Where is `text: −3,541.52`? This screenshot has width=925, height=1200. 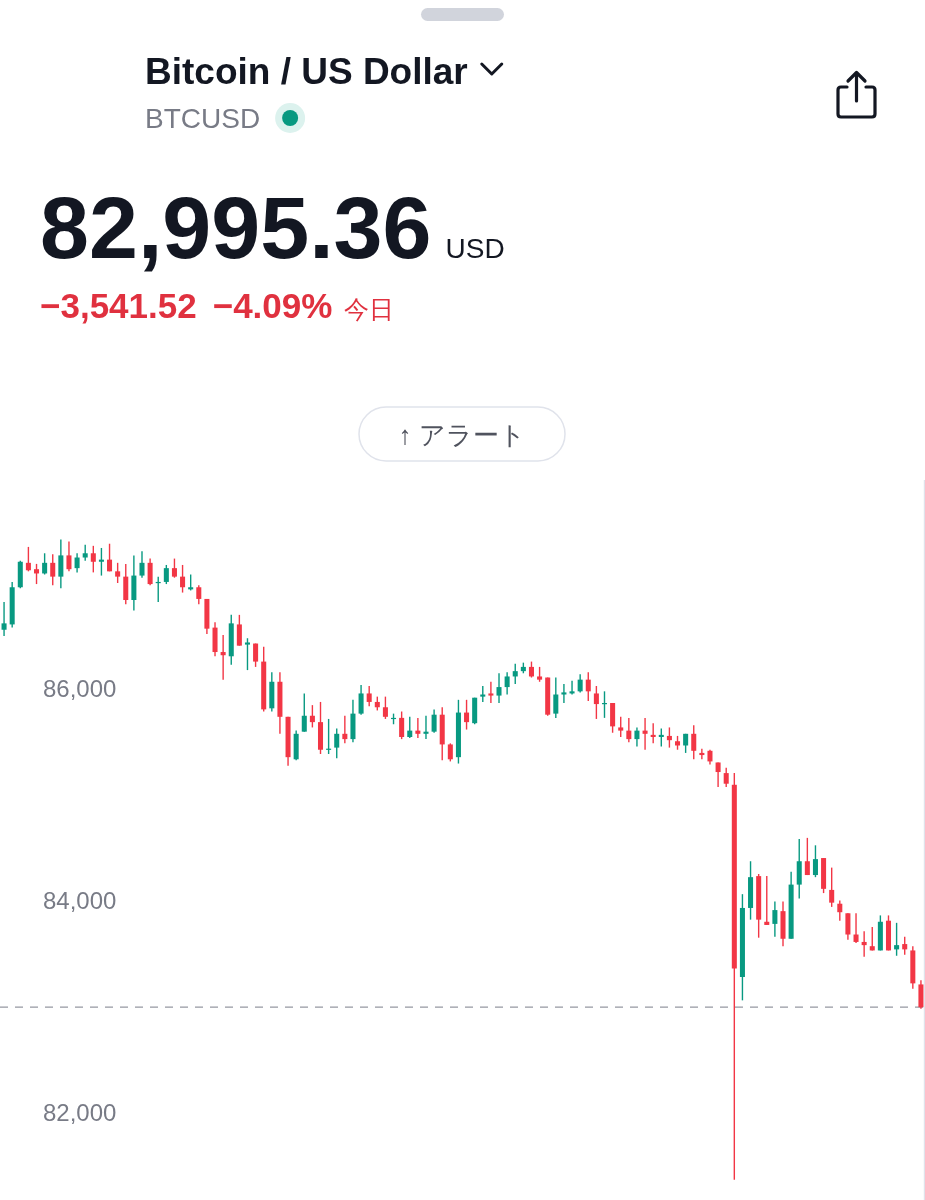 text: −3,541.52 is located at coordinates (118, 305).